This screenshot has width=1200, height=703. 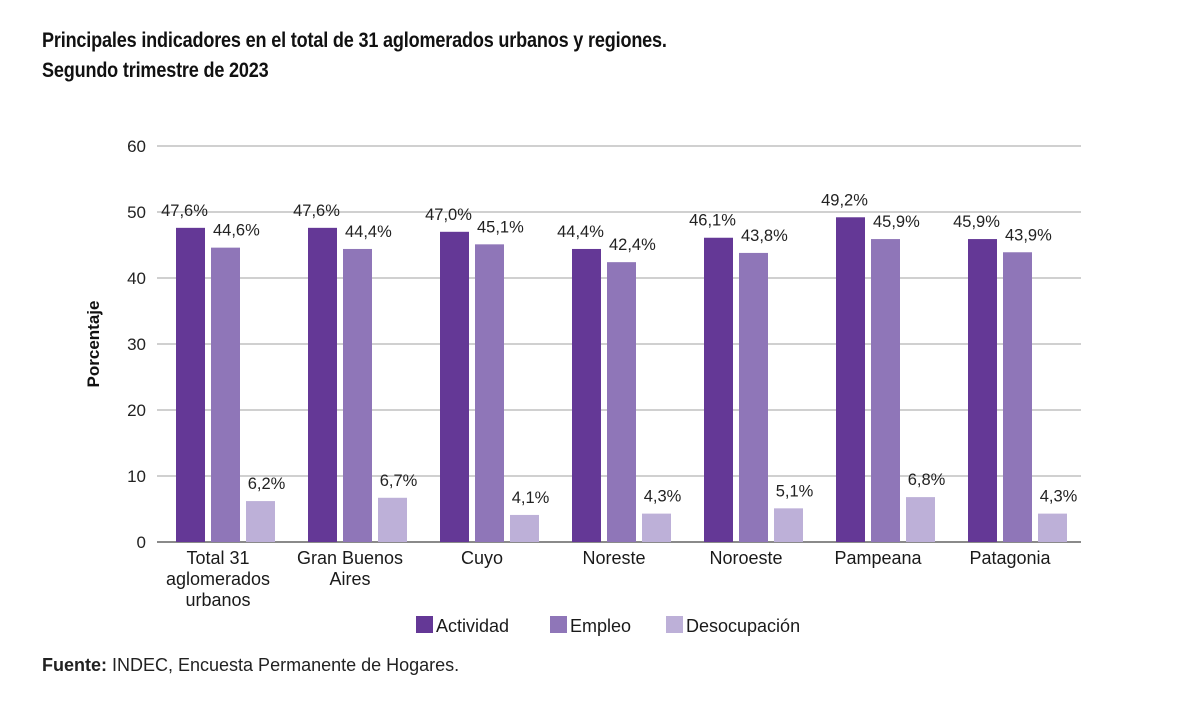 I want to click on legend: Actividad Empleo Desocupación, so click(x=608, y=626).